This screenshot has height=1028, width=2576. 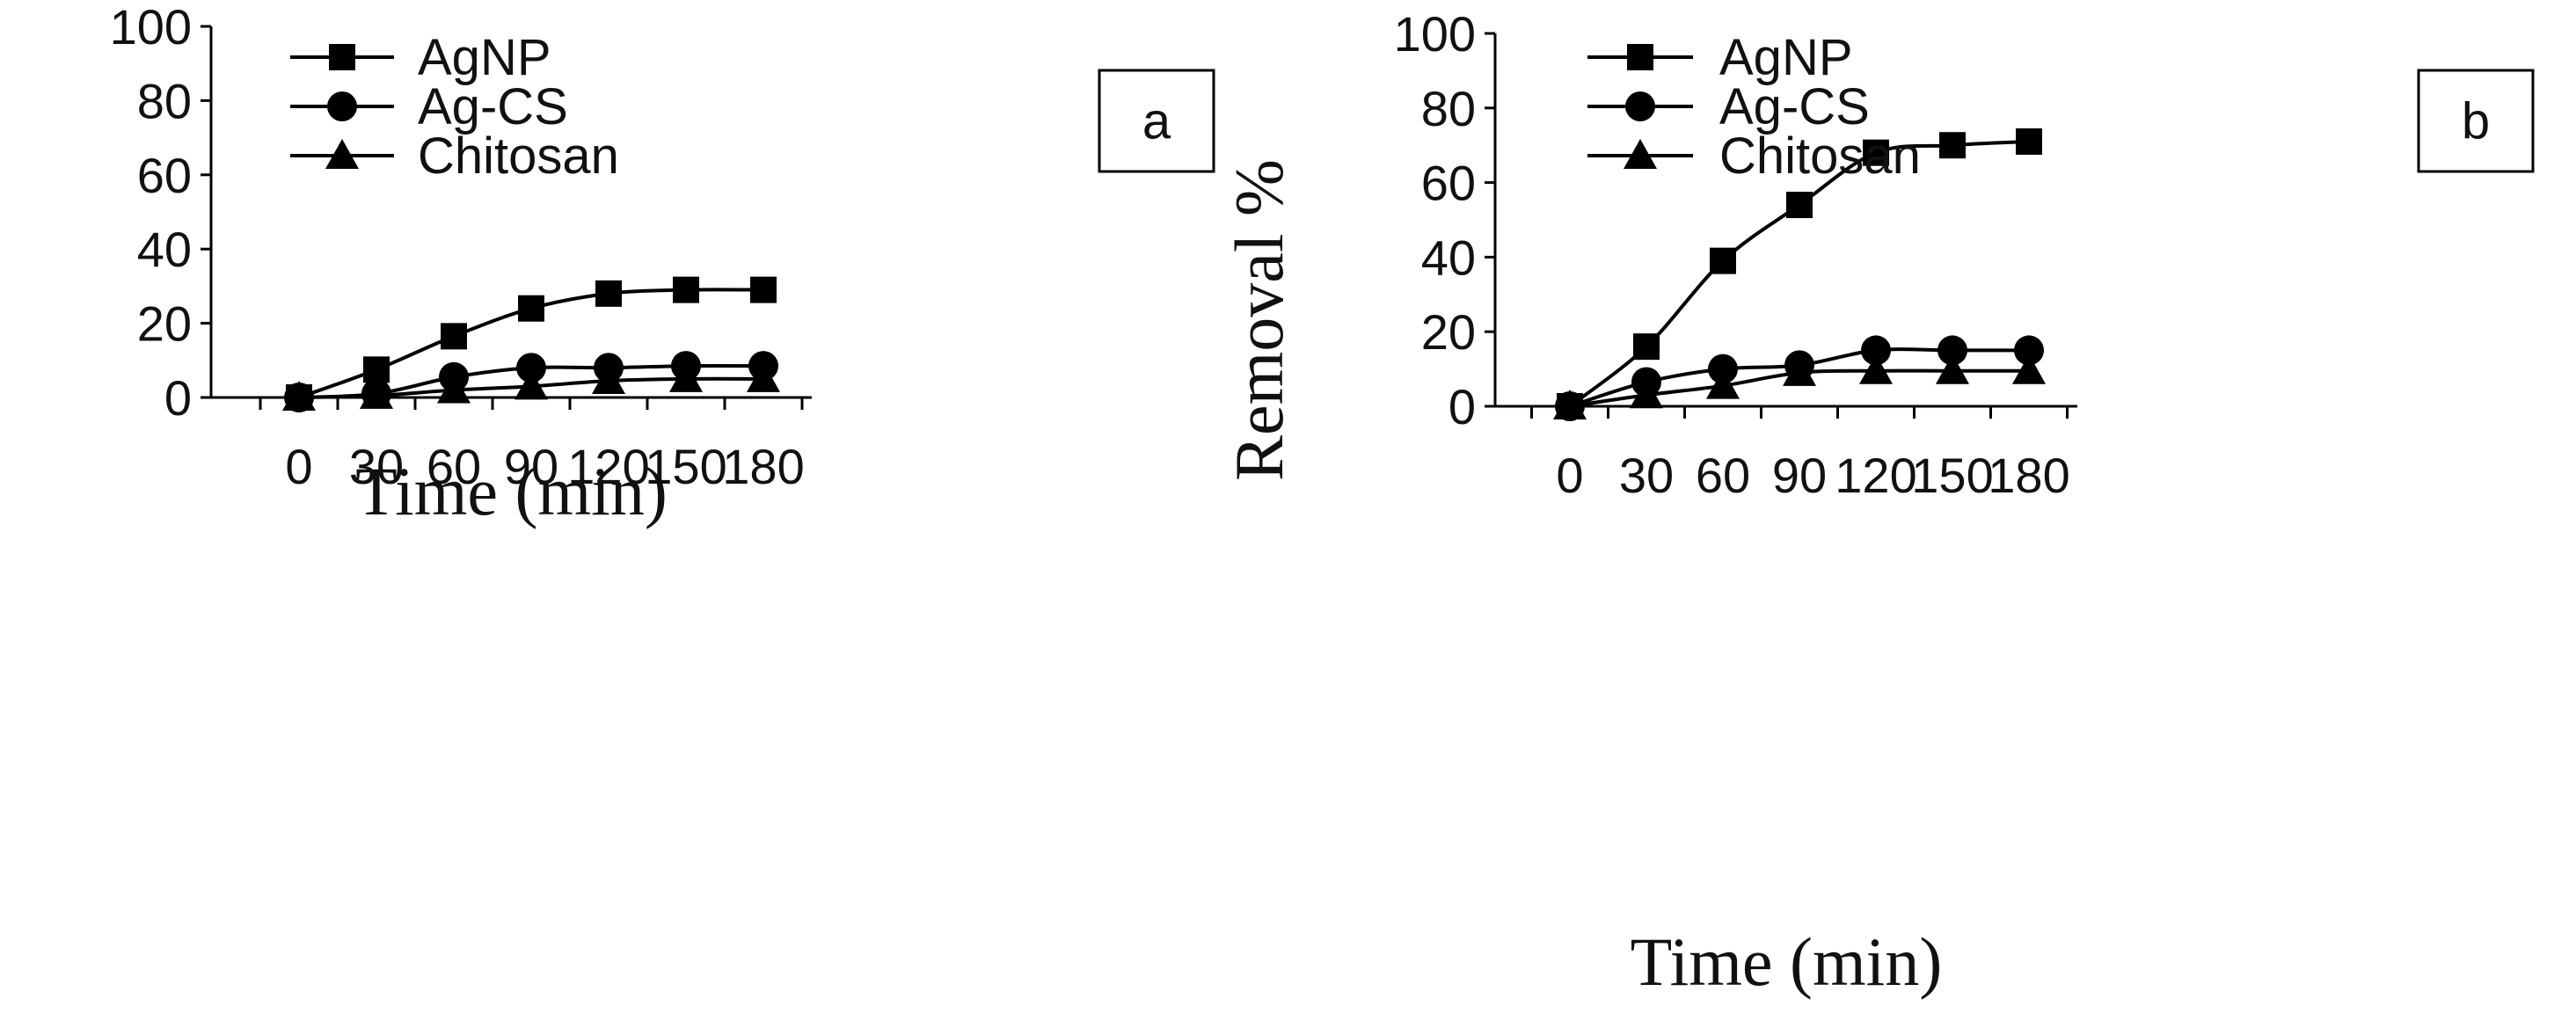 I want to click on panel-label: a, so click(x=1156, y=121).